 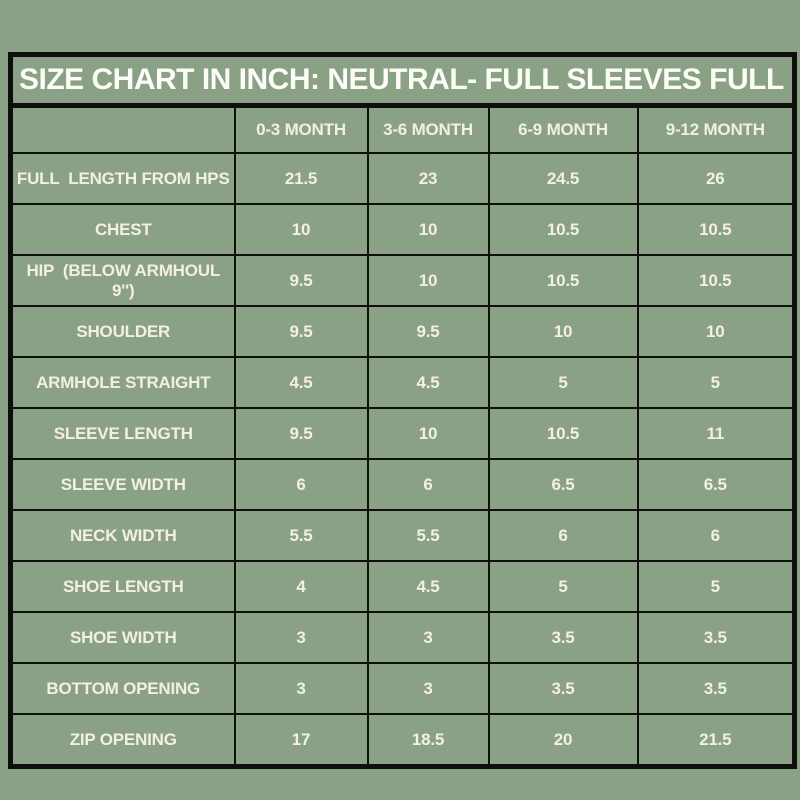 What do you see at coordinates (122, 688) in the screenshot?
I see `row-label: BOTTOM OPENING` at bounding box center [122, 688].